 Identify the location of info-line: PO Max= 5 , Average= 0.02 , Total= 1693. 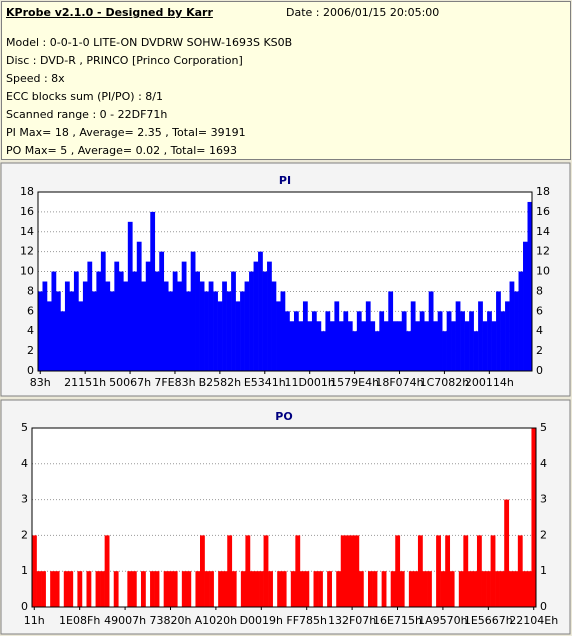
(121, 150).